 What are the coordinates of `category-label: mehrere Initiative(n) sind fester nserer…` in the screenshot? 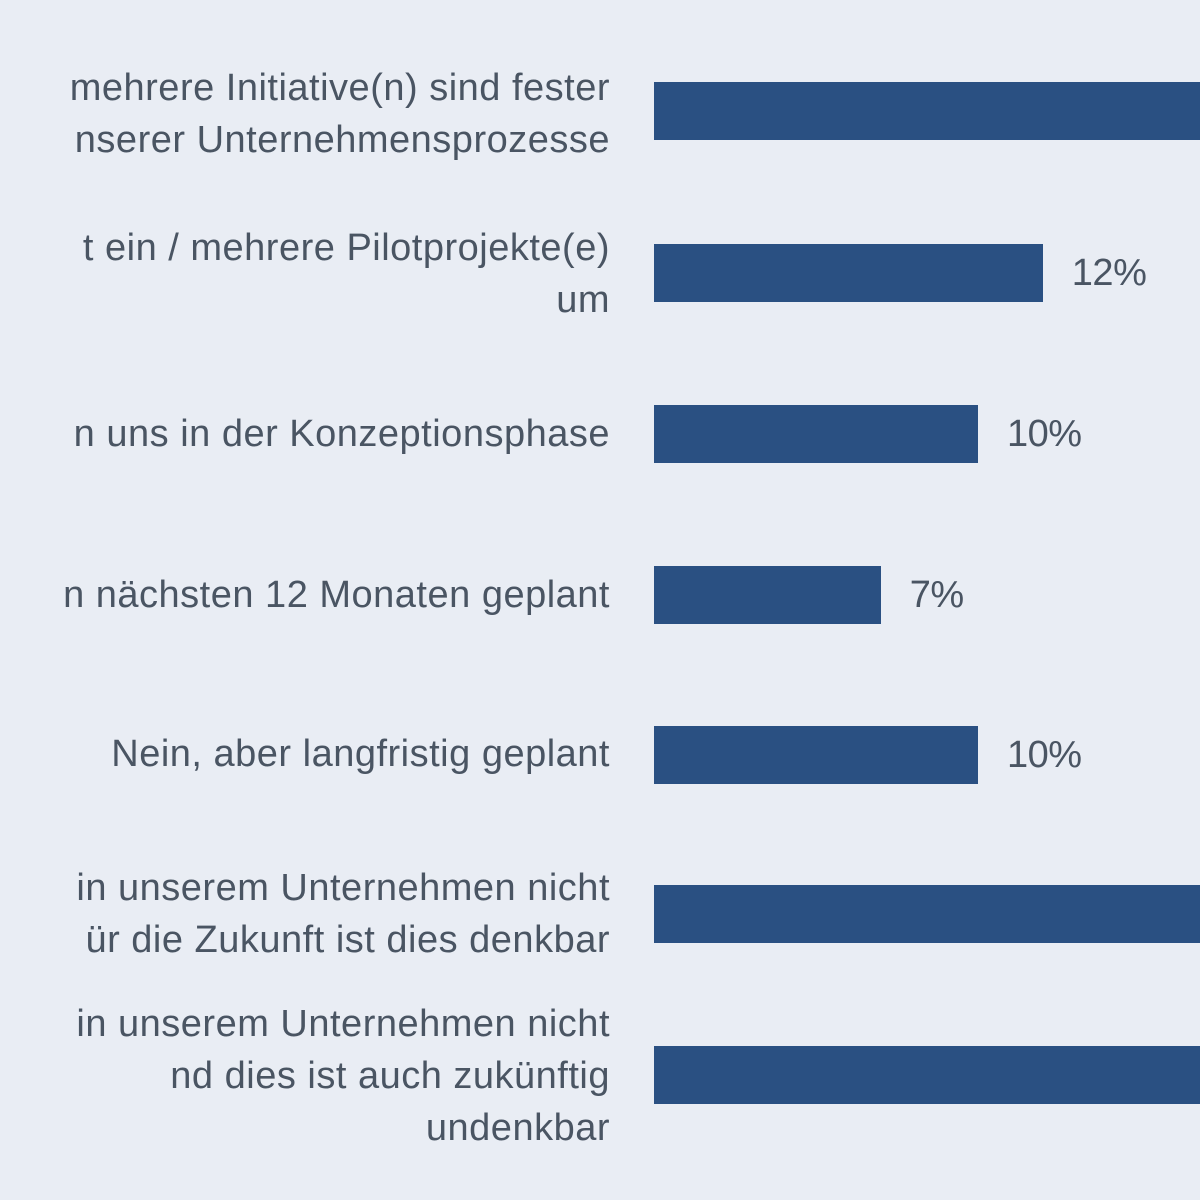 It's located at (339, 114).